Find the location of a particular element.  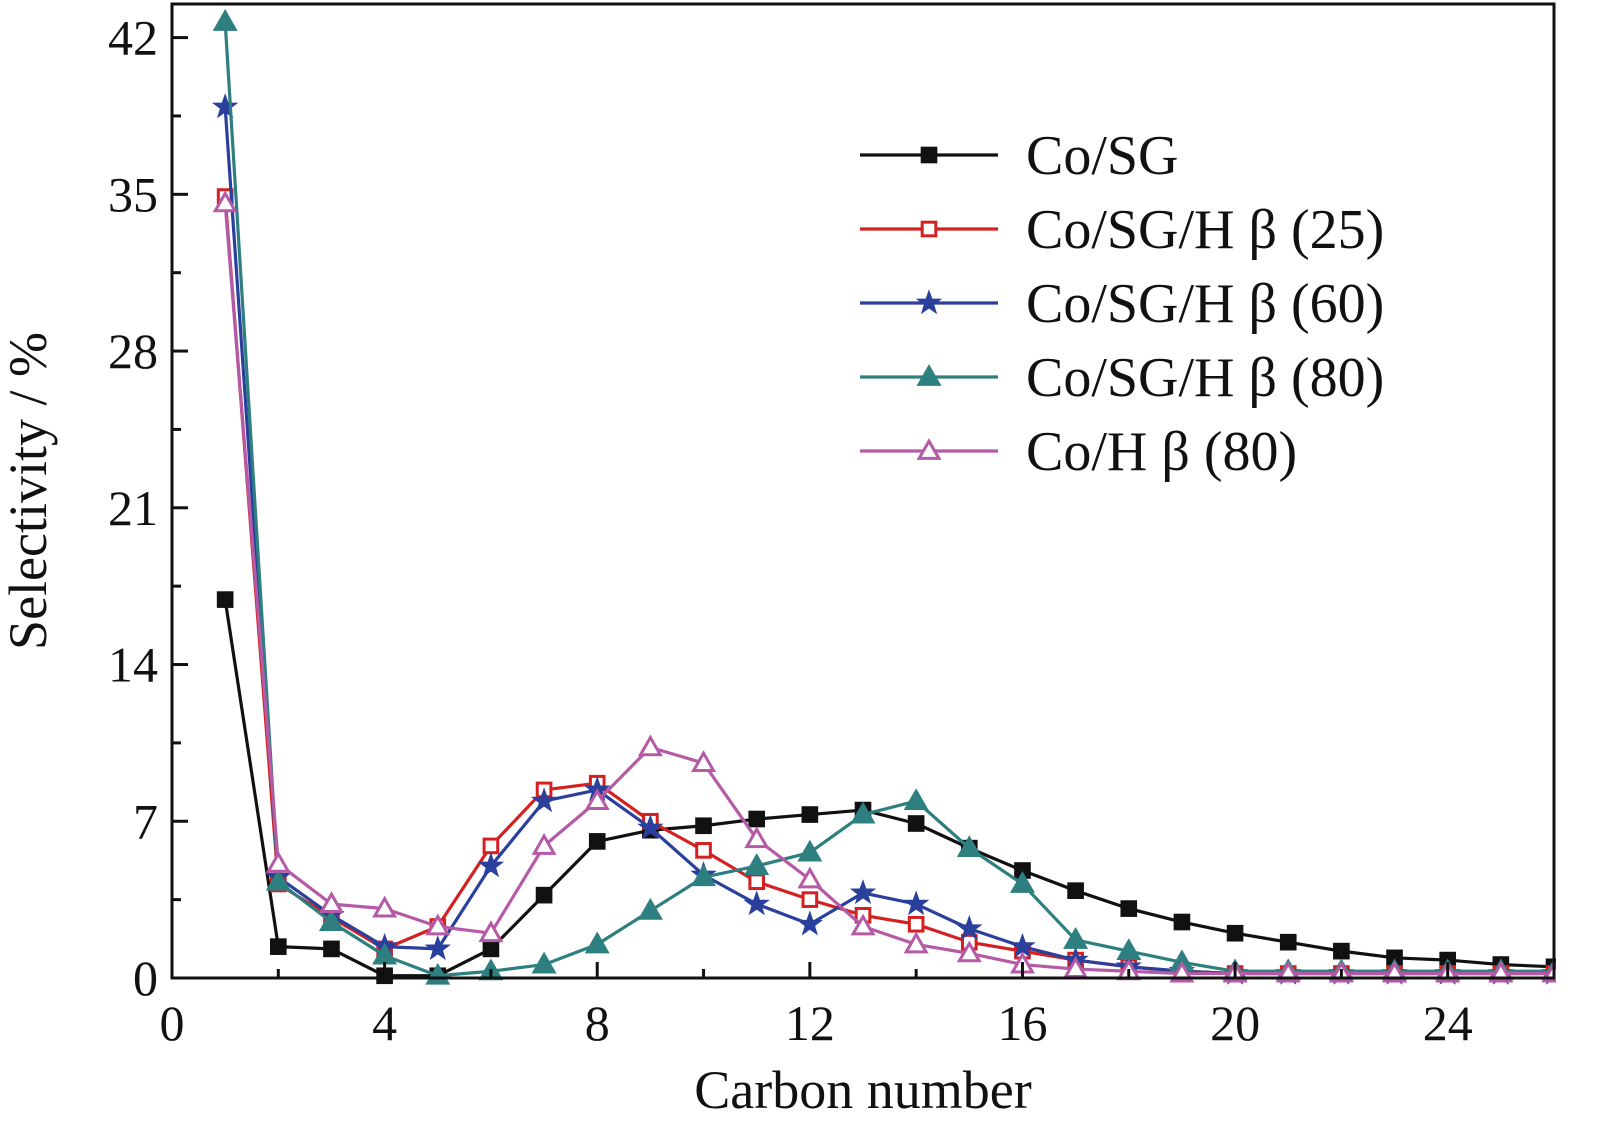

legend-item-3: Co/SG/H β (60) is located at coordinates (1122, 304).